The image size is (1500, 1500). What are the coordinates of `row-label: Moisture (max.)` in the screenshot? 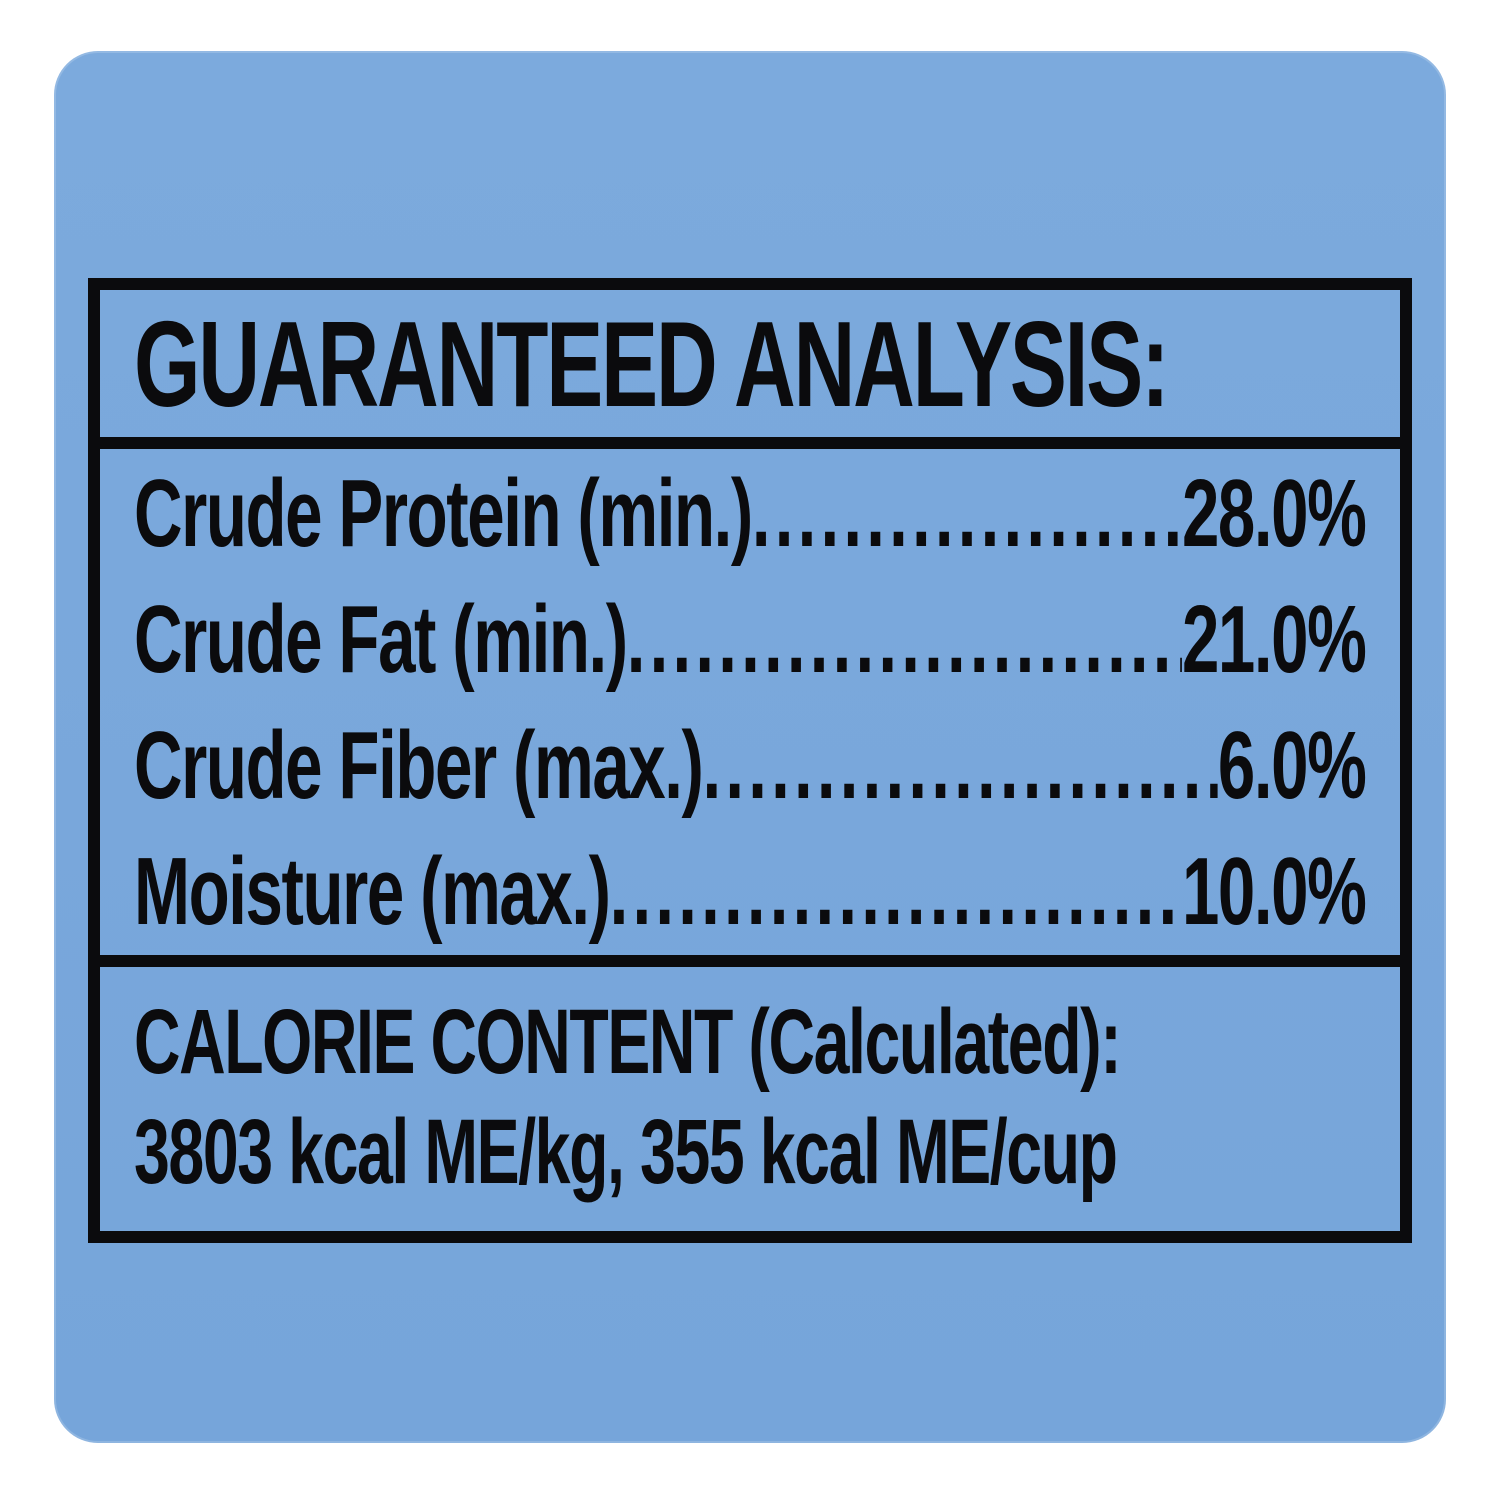 It's located at (372, 891).